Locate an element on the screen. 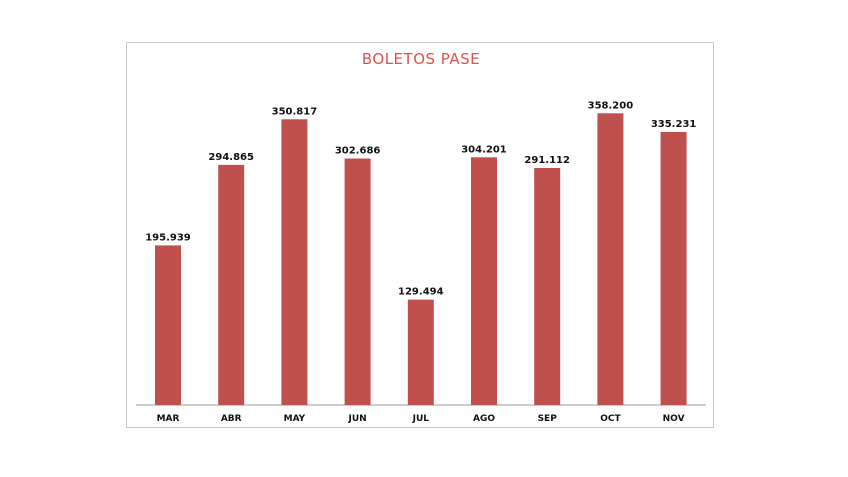 The width and height of the screenshot is (848, 477). x-tick-label-oct: OCT is located at coordinates (610, 419).